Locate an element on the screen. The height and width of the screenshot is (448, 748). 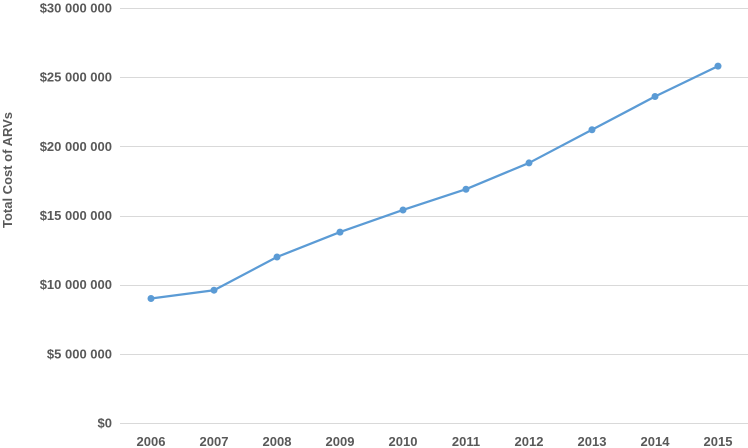
x-tick-label: 2014 is located at coordinates (656, 441).